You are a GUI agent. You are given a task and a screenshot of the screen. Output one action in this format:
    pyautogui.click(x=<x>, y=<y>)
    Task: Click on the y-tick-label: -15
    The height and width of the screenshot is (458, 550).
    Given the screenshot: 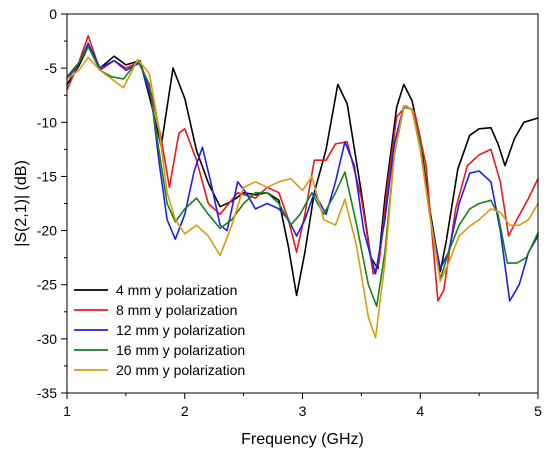 What is the action you would take?
    pyautogui.click(x=47, y=176)
    